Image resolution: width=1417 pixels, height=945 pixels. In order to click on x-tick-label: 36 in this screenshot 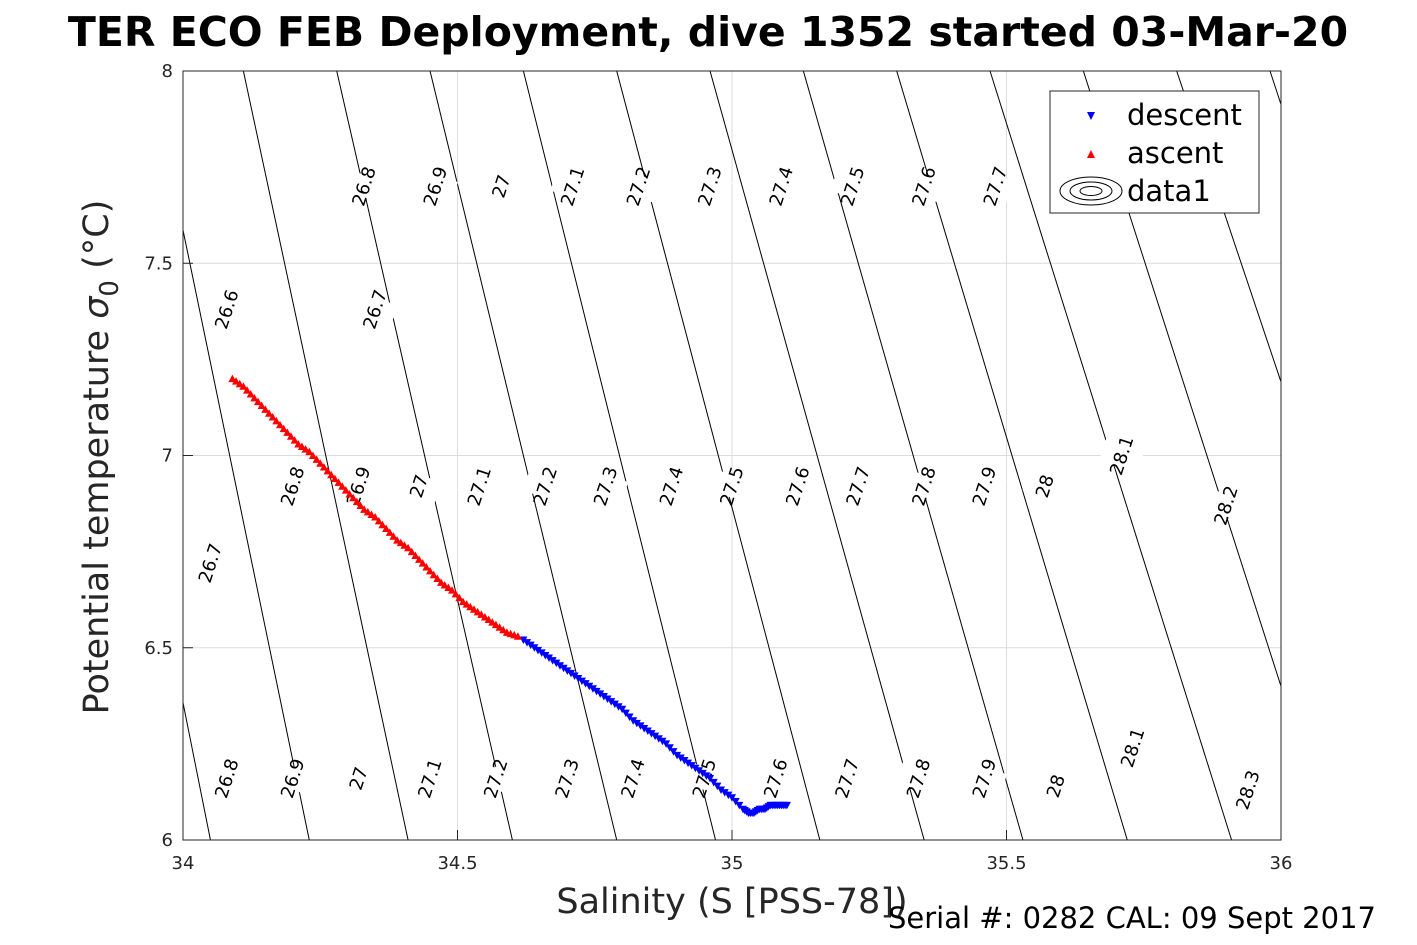, I will do `click(1281, 863)`.